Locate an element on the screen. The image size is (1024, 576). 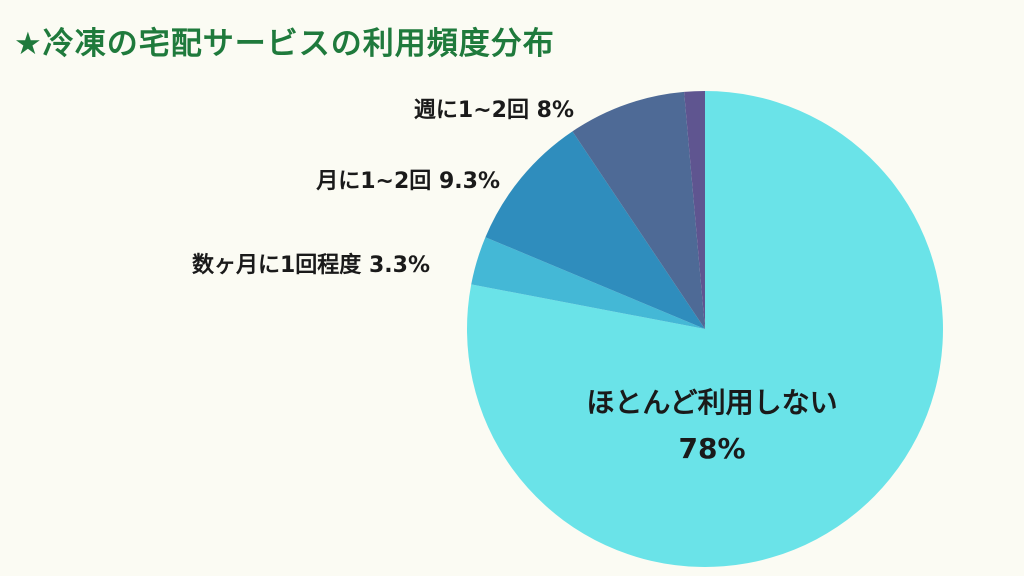
slice-label-weekly: 週に1~2回 8% is located at coordinates (493, 110).